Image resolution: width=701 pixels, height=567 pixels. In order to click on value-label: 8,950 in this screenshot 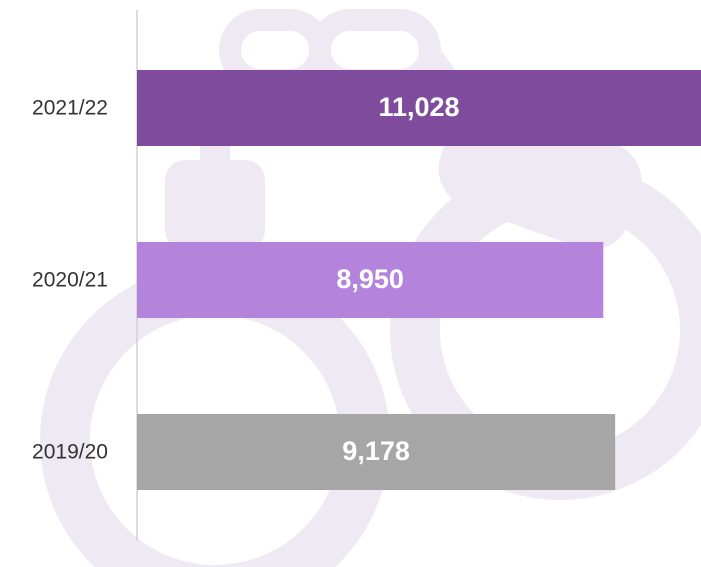, I will do `click(370, 279)`.